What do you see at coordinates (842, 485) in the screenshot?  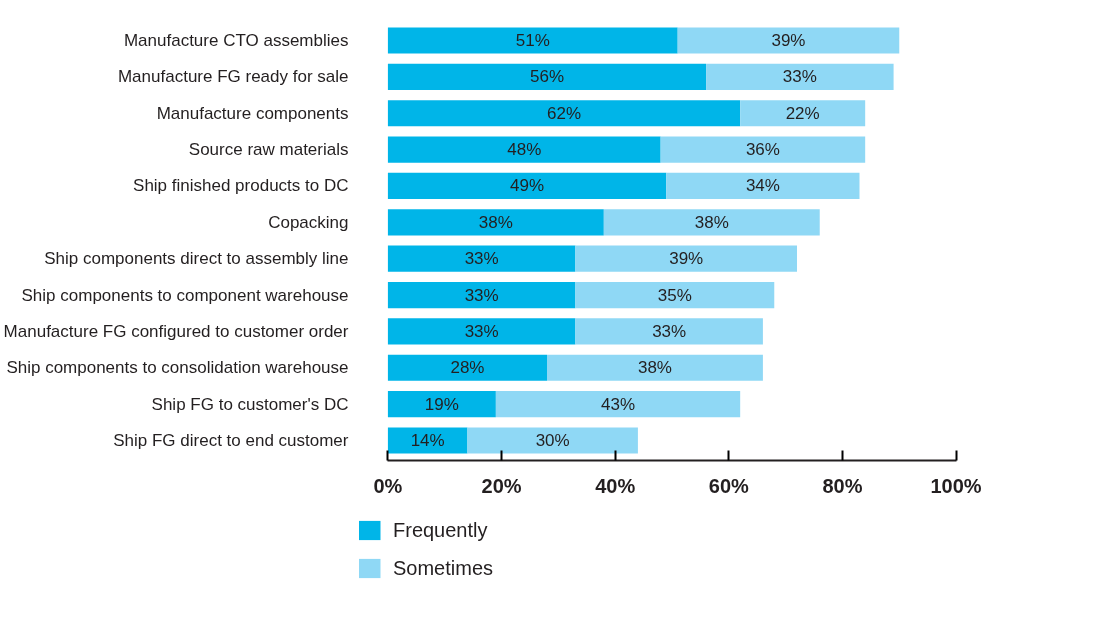 I see `x-tick-label: 80%` at bounding box center [842, 485].